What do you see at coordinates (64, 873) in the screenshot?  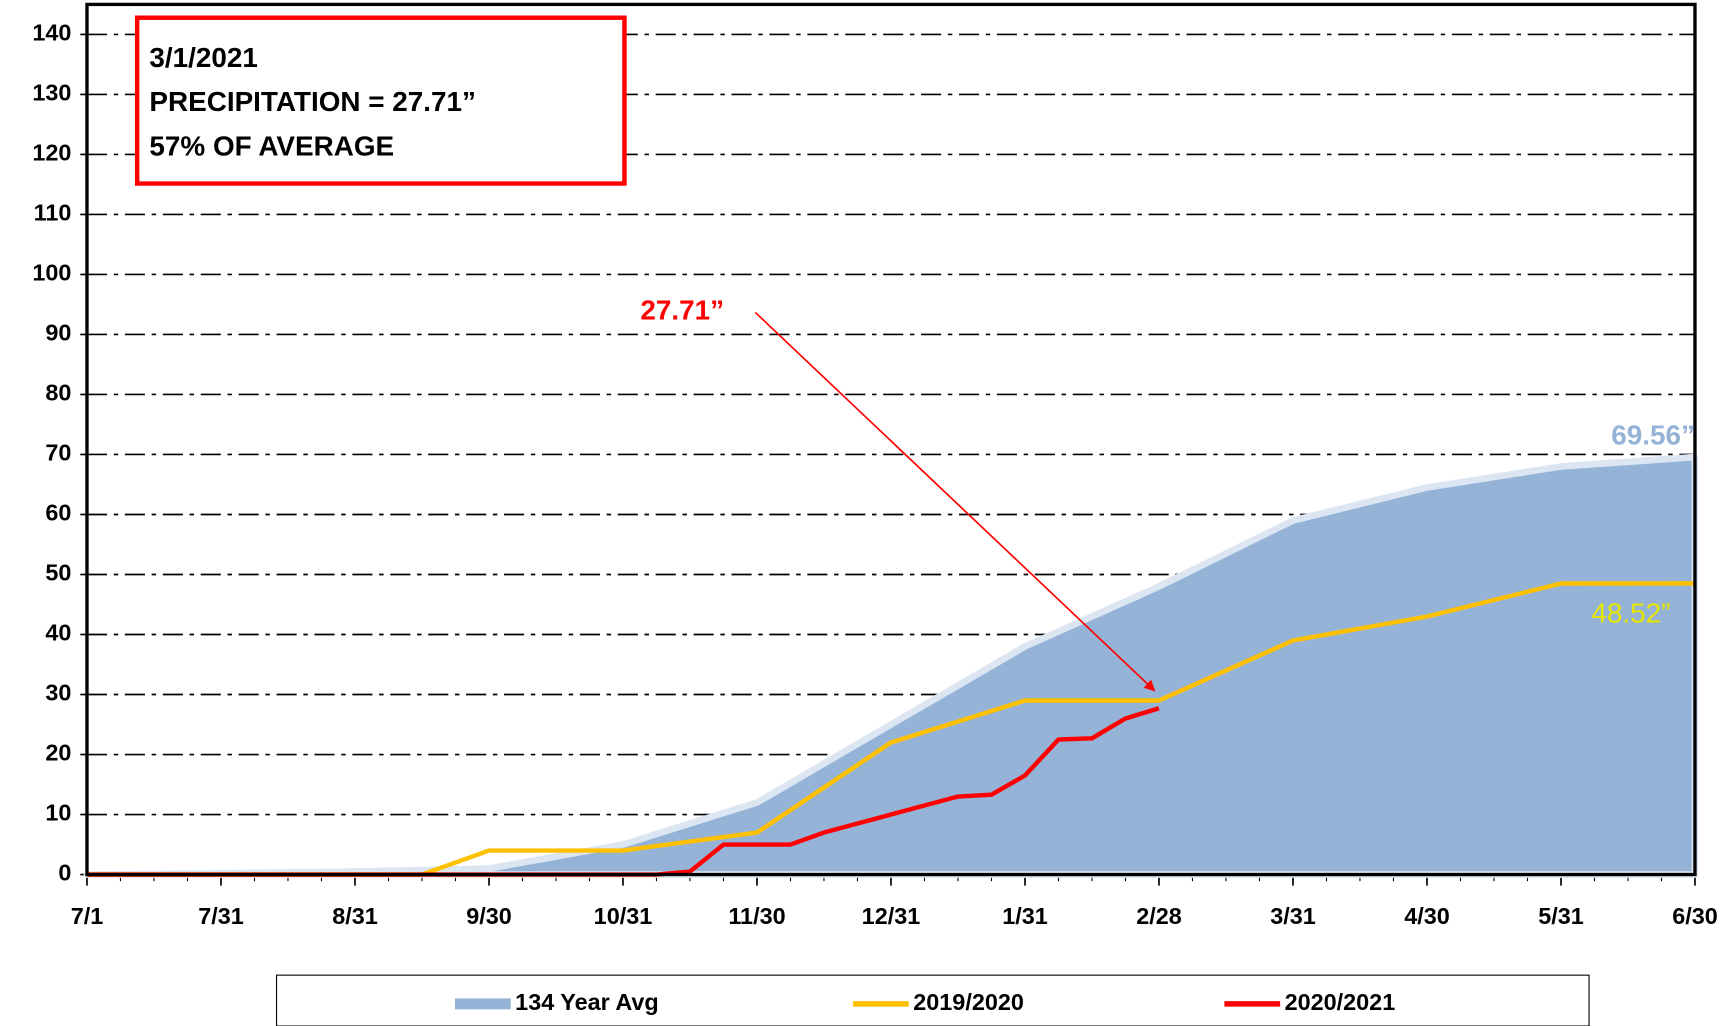 I see `y-tick-label: 0` at bounding box center [64, 873].